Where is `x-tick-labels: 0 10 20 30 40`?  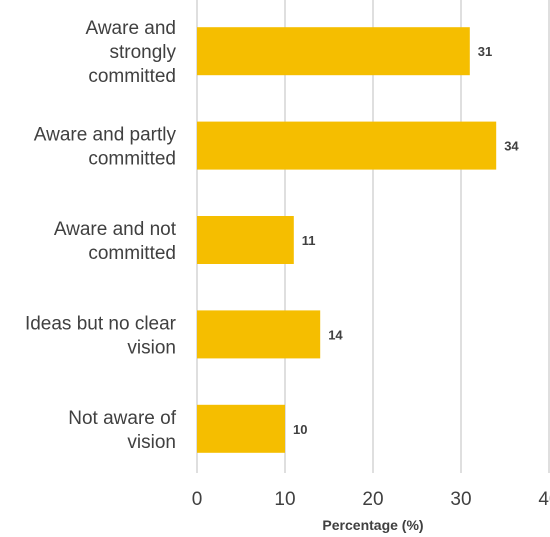 x-tick-labels: 0 10 20 30 40 is located at coordinates (371, 499).